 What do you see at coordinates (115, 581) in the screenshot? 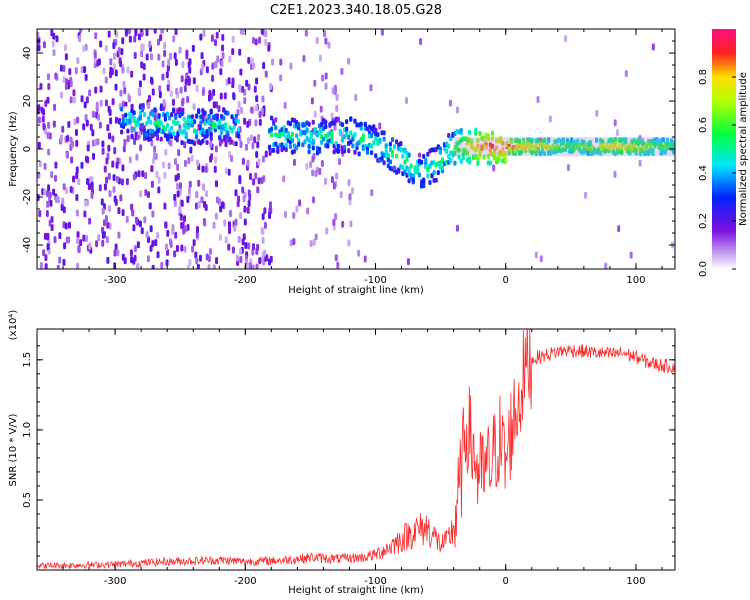
I see `snr-x-tick-label: -300` at bounding box center [115, 581].